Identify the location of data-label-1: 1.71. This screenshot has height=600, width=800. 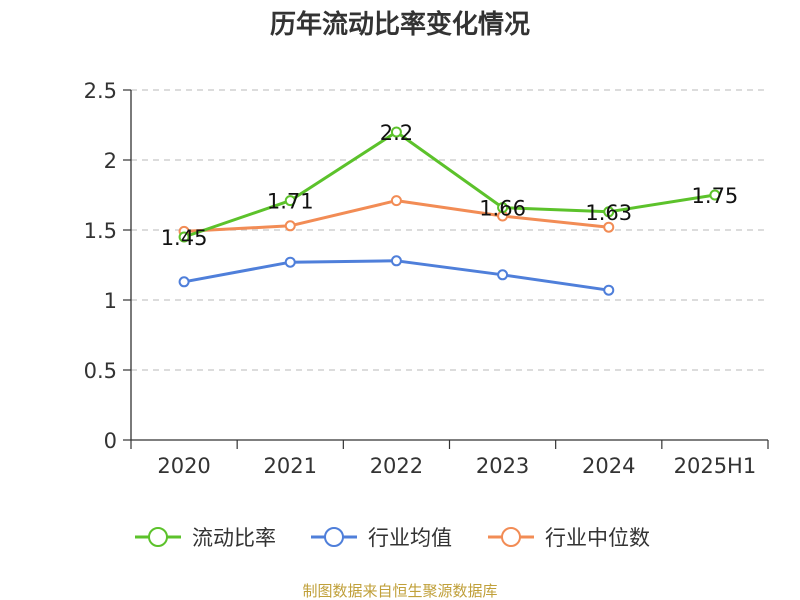
(290, 202).